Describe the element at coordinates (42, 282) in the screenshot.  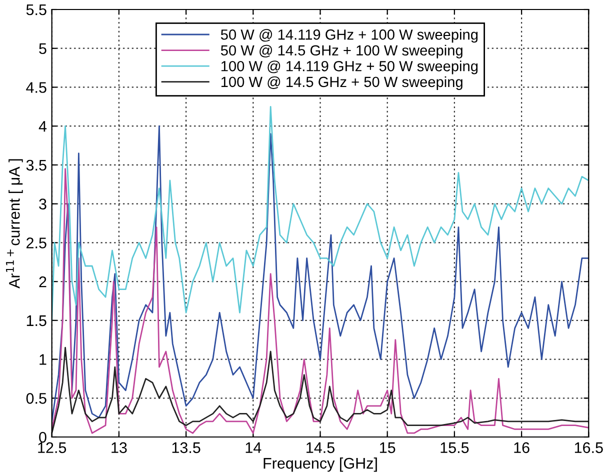
I see `y-tick-label: 2` at that location.